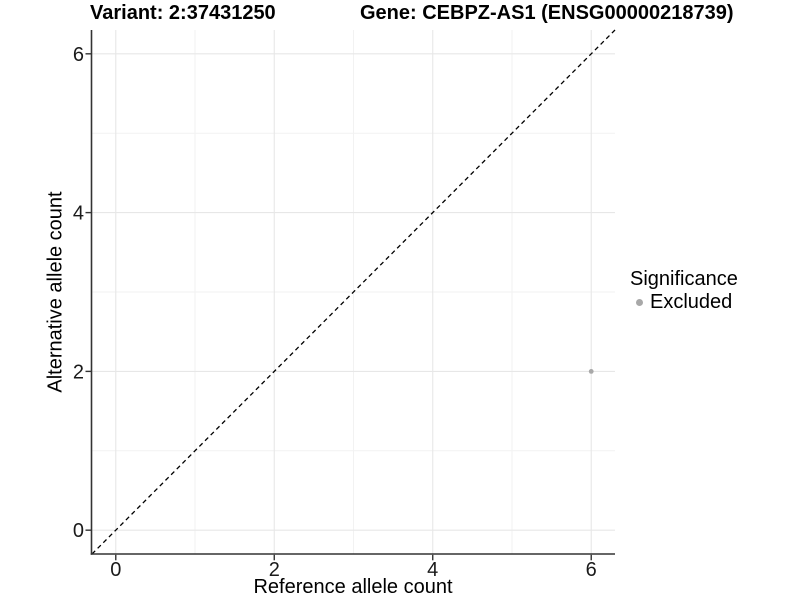  I want to click on data-point, so click(591, 371).